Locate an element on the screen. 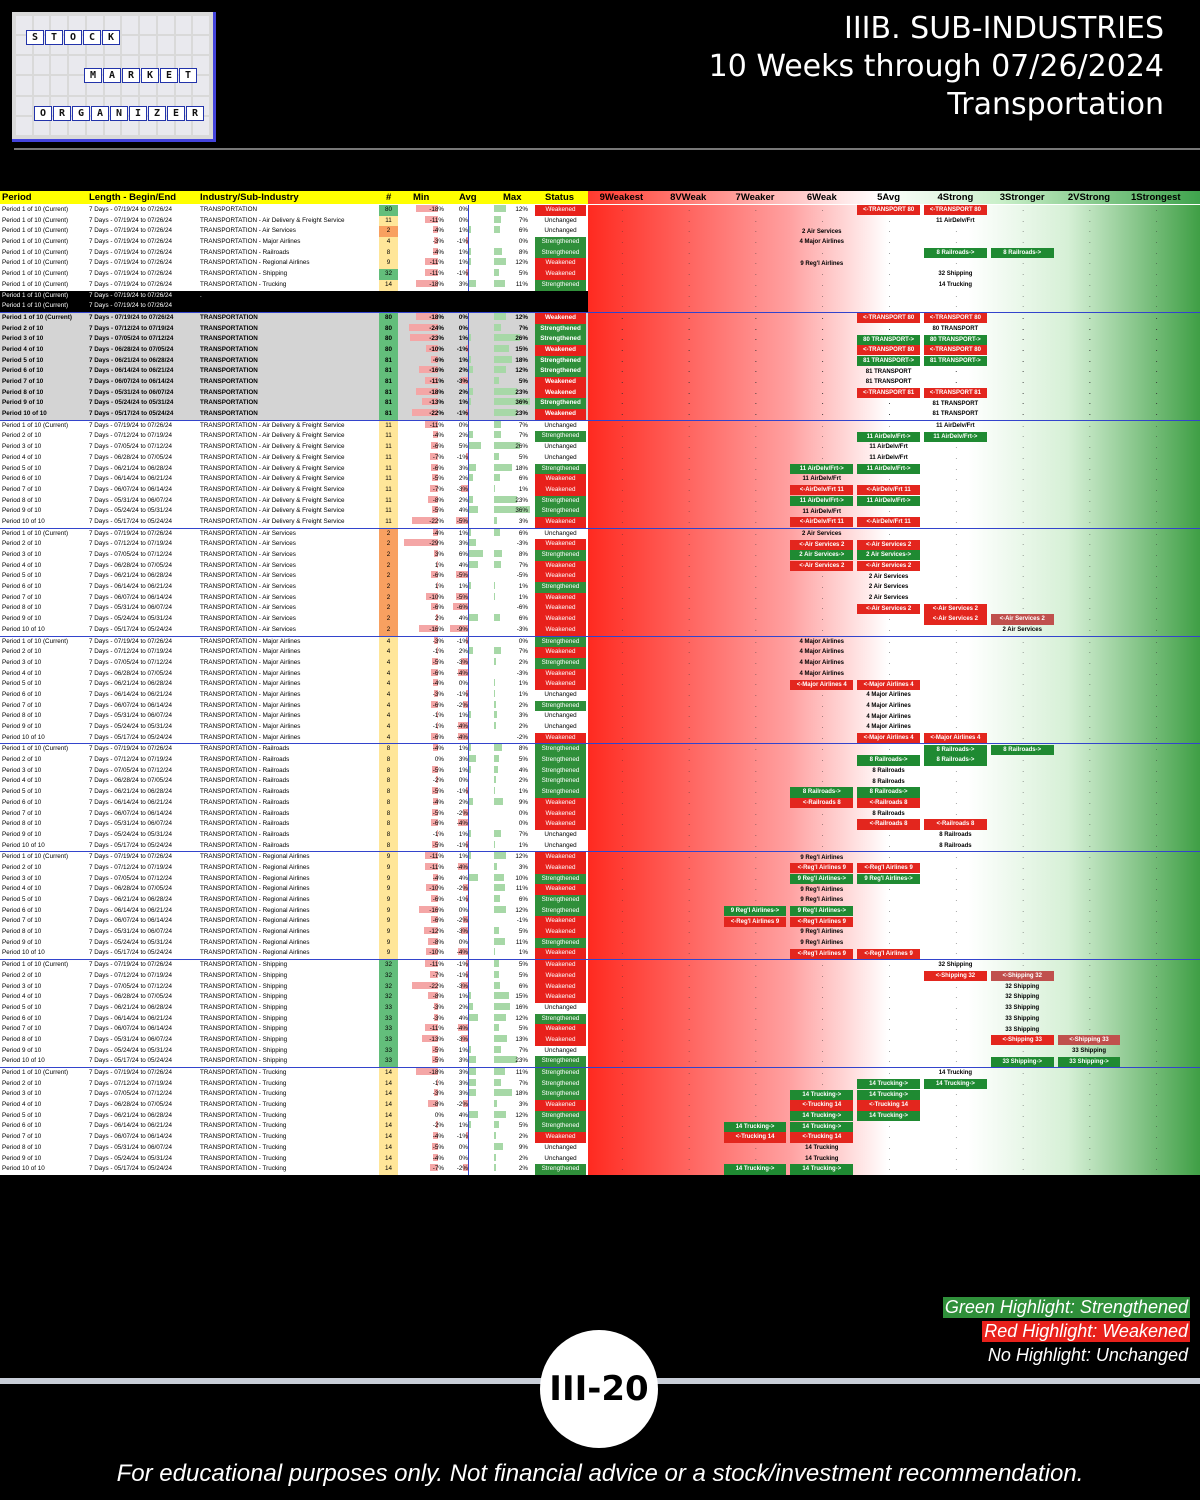 Image resolution: width=1200 pixels, height=1500 pixels. cell-count: 11 is located at coordinates (388, 501).